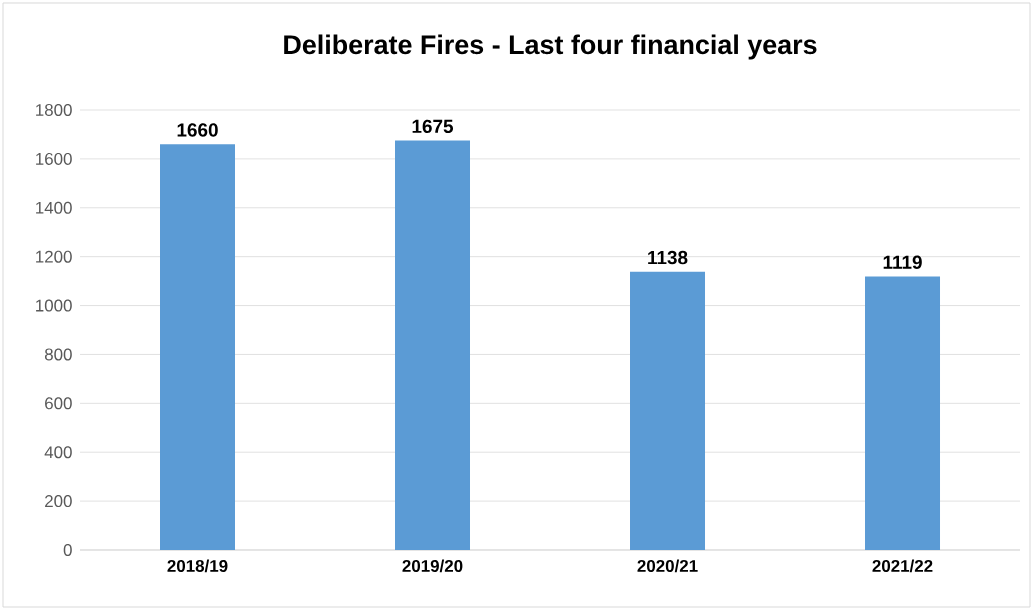  Describe the element at coordinates (58, 354) in the screenshot. I see `y-tick-label: 800` at that location.